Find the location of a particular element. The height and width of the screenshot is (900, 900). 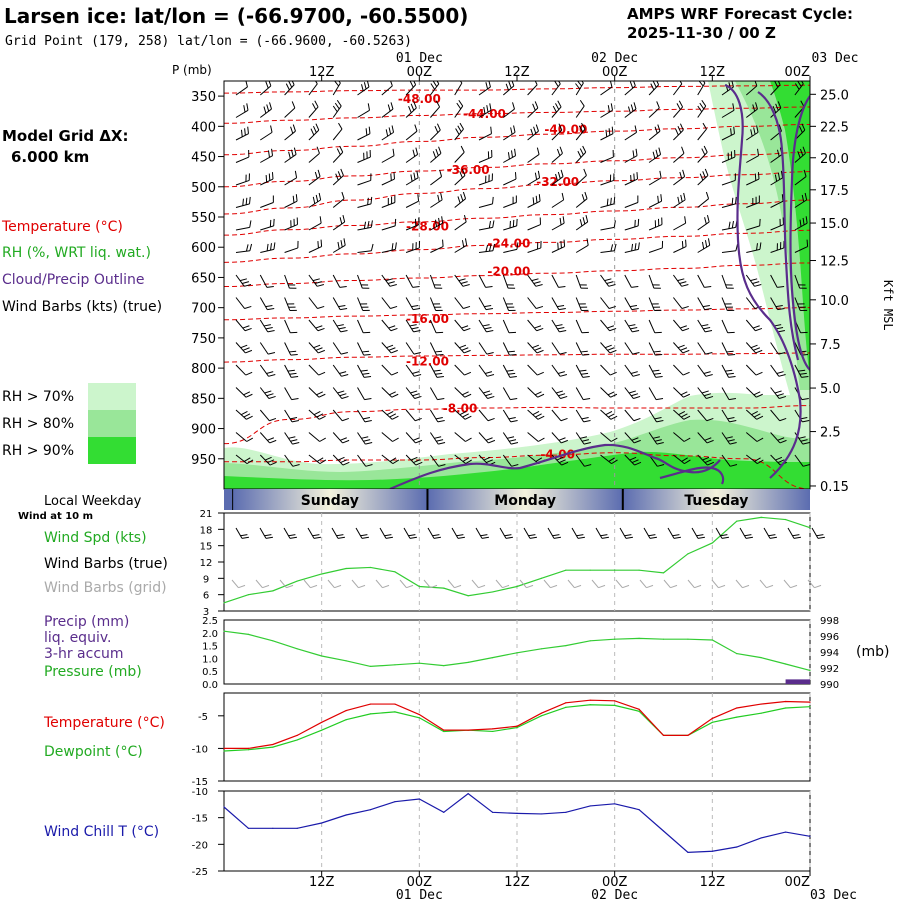

forecast-cycle-label: AMPS WRF Forecast Cycle: is located at coordinates (740, 14).